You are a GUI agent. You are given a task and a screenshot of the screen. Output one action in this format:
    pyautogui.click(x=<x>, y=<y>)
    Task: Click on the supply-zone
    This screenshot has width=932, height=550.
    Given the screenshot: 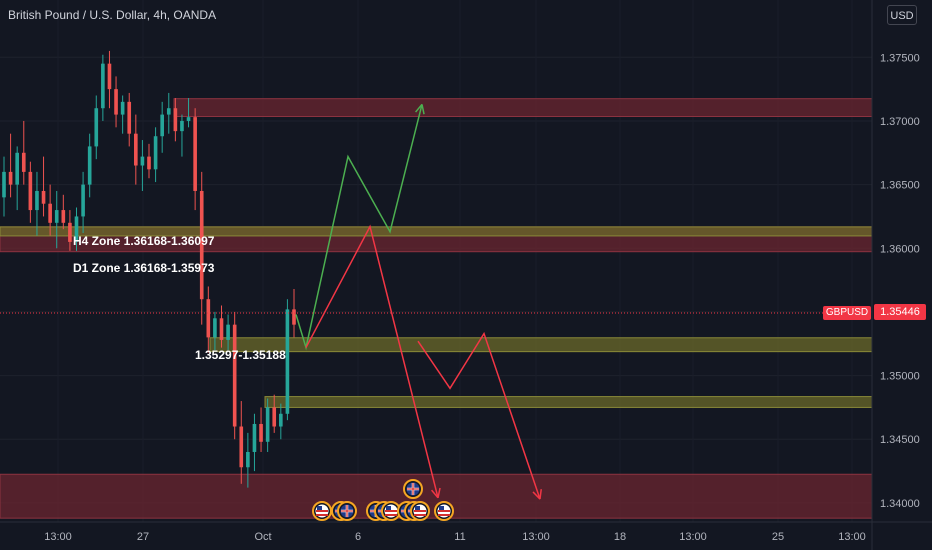 What is the action you would take?
    pyautogui.click(x=523, y=107)
    